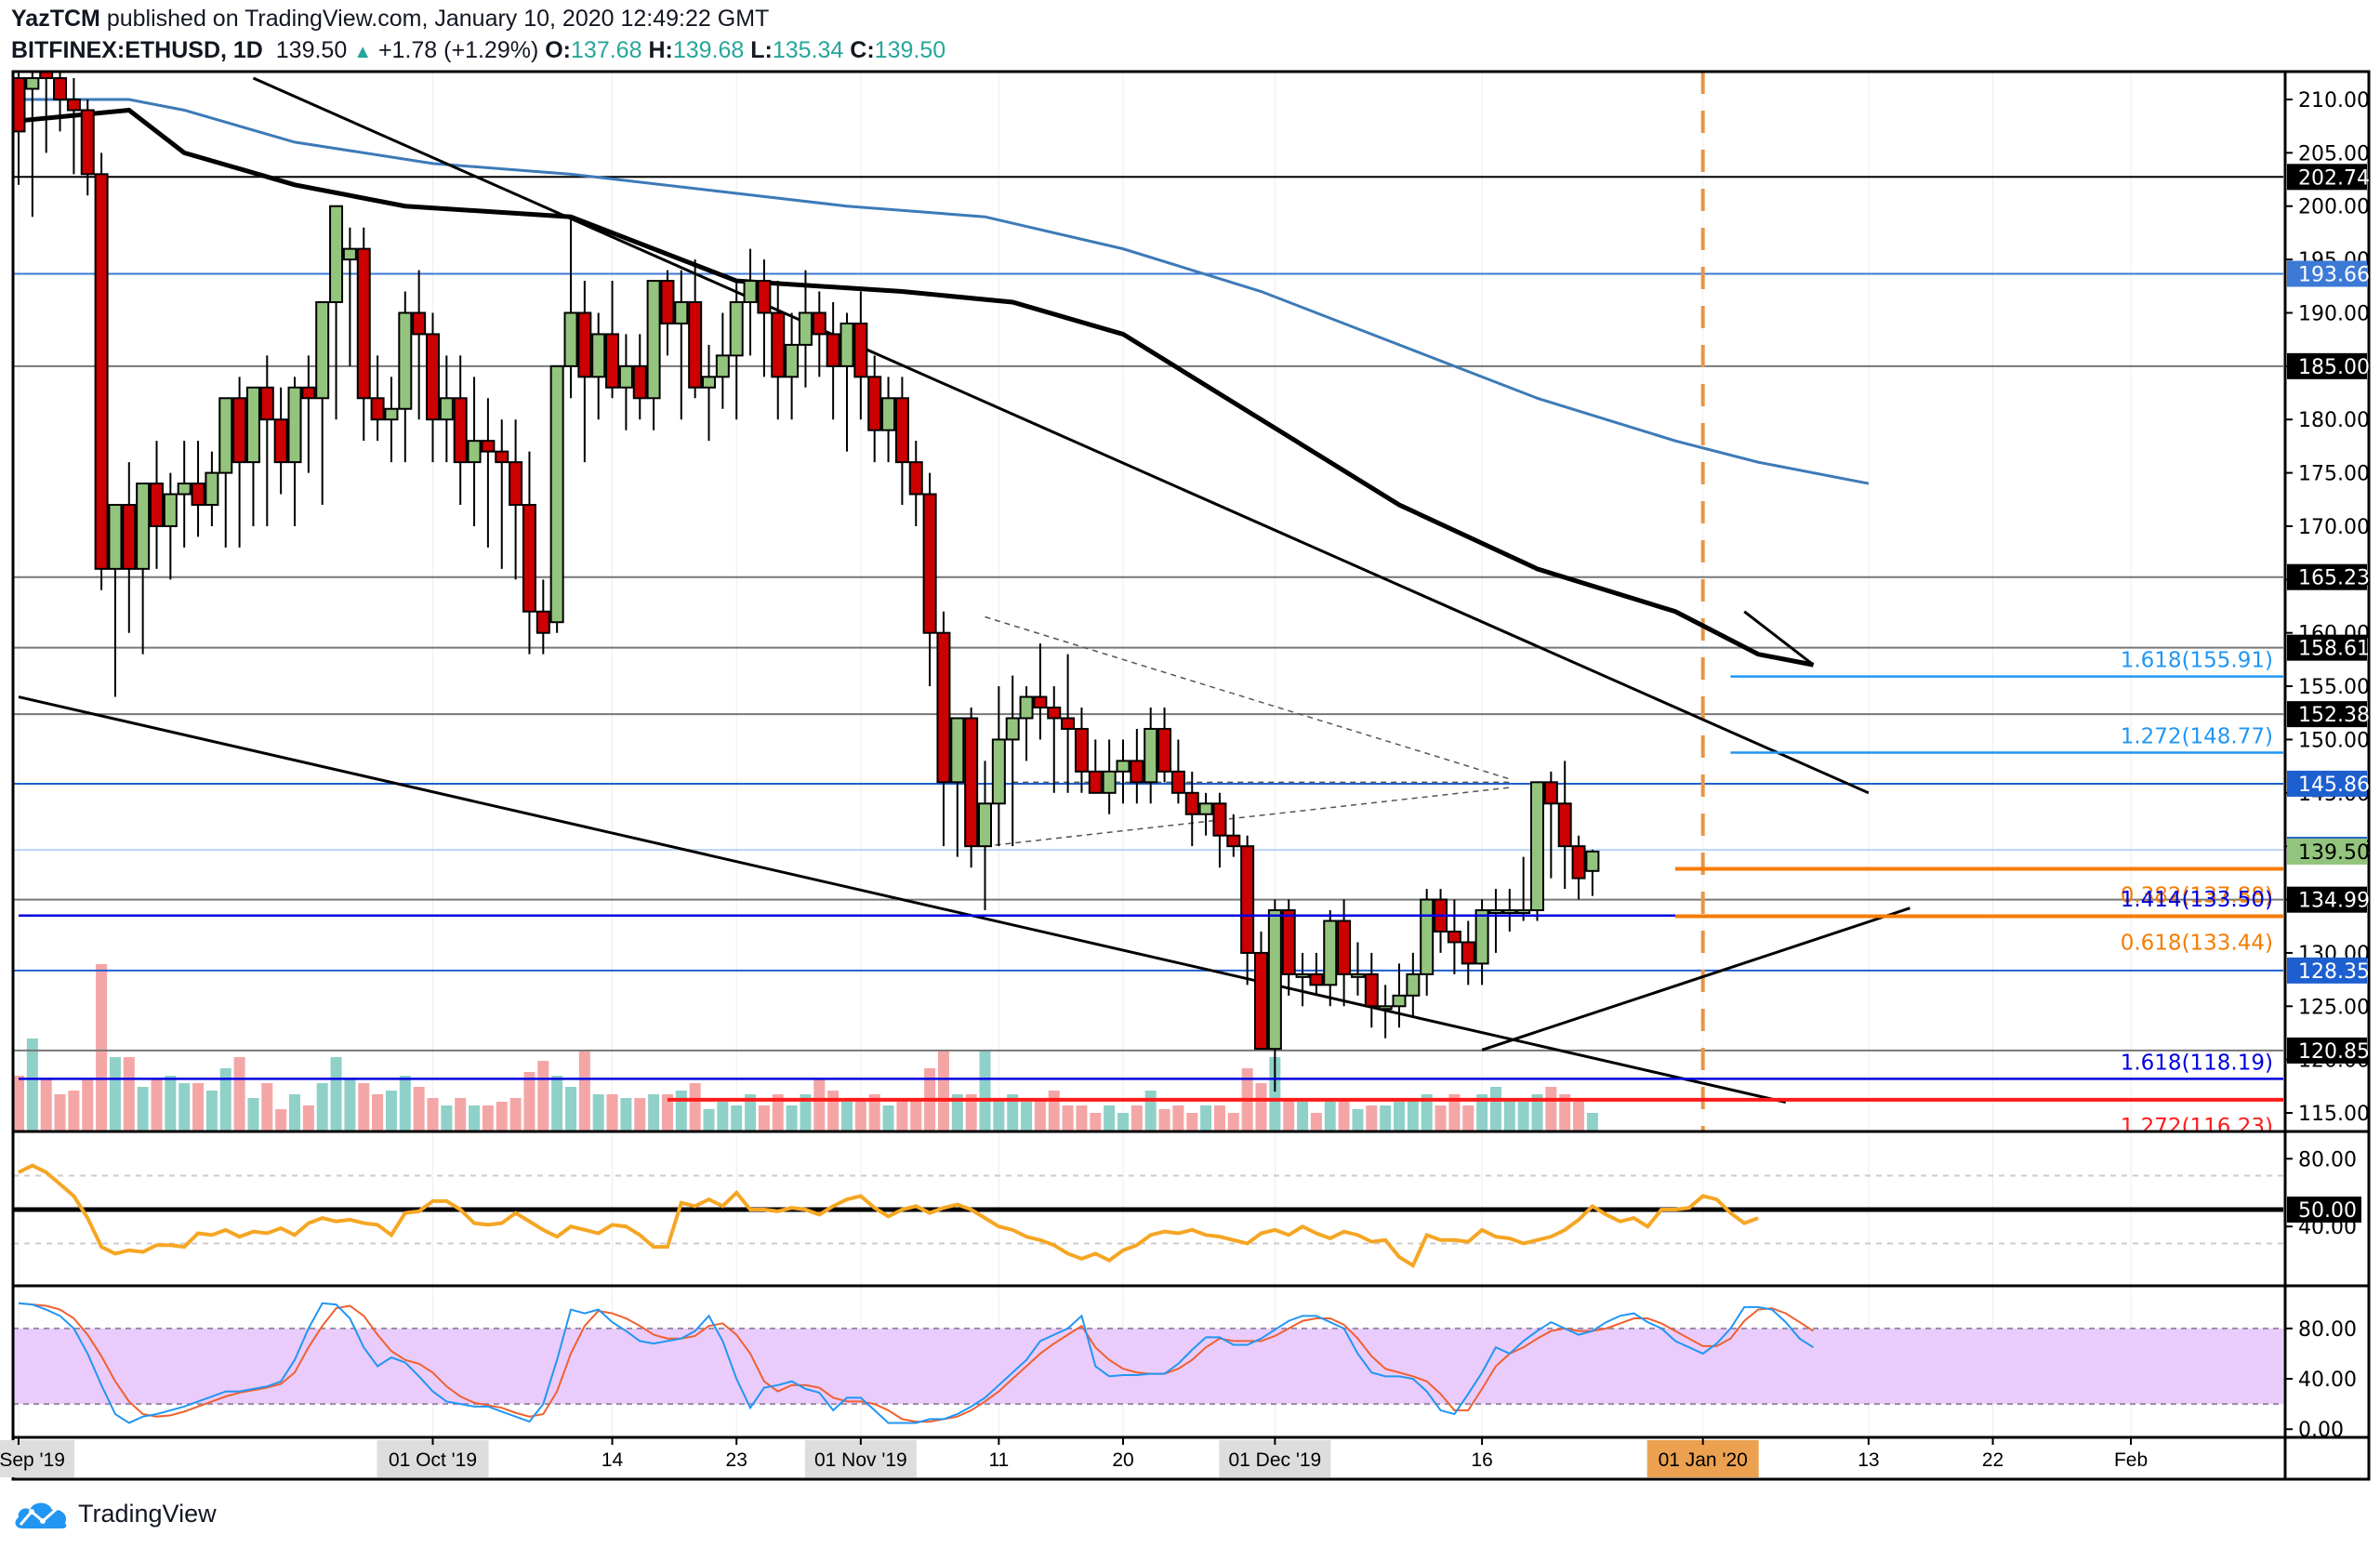 This screenshot has width=2380, height=1548. Describe the element at coordinates (1703, 1460) in the screenshot. I see `svg-text: 01 Jan '20` at that location.